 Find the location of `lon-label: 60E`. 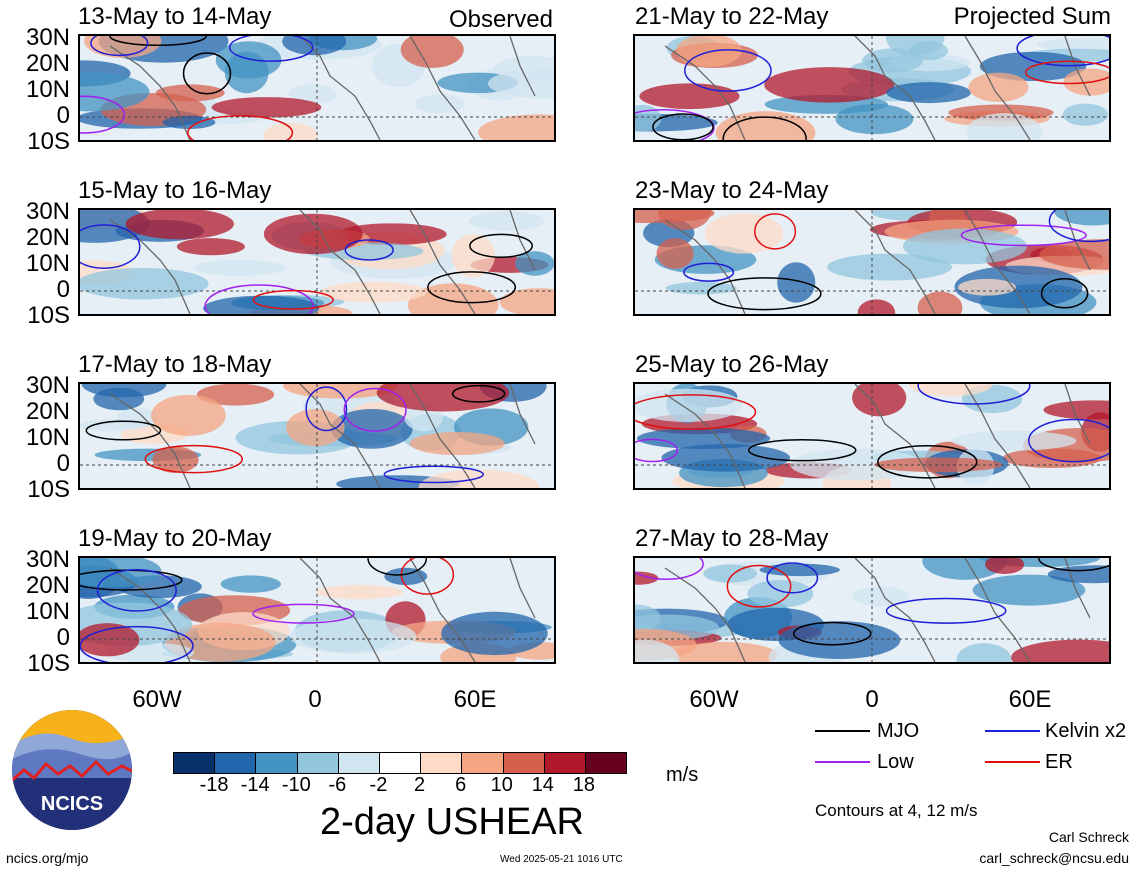

lon-label: 60E is located at coordinates (1030, 699).